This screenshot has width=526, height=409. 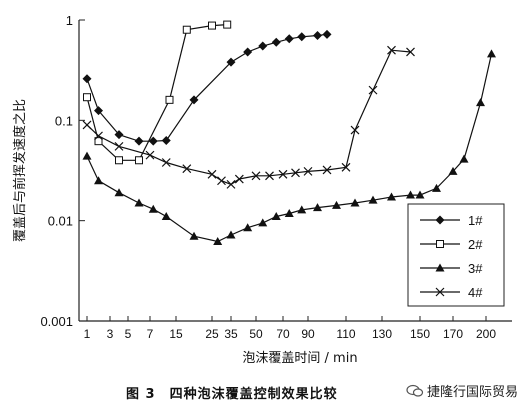 I want to click on legend: 1# 2# 3# 4#, so click(x=456, y=255).